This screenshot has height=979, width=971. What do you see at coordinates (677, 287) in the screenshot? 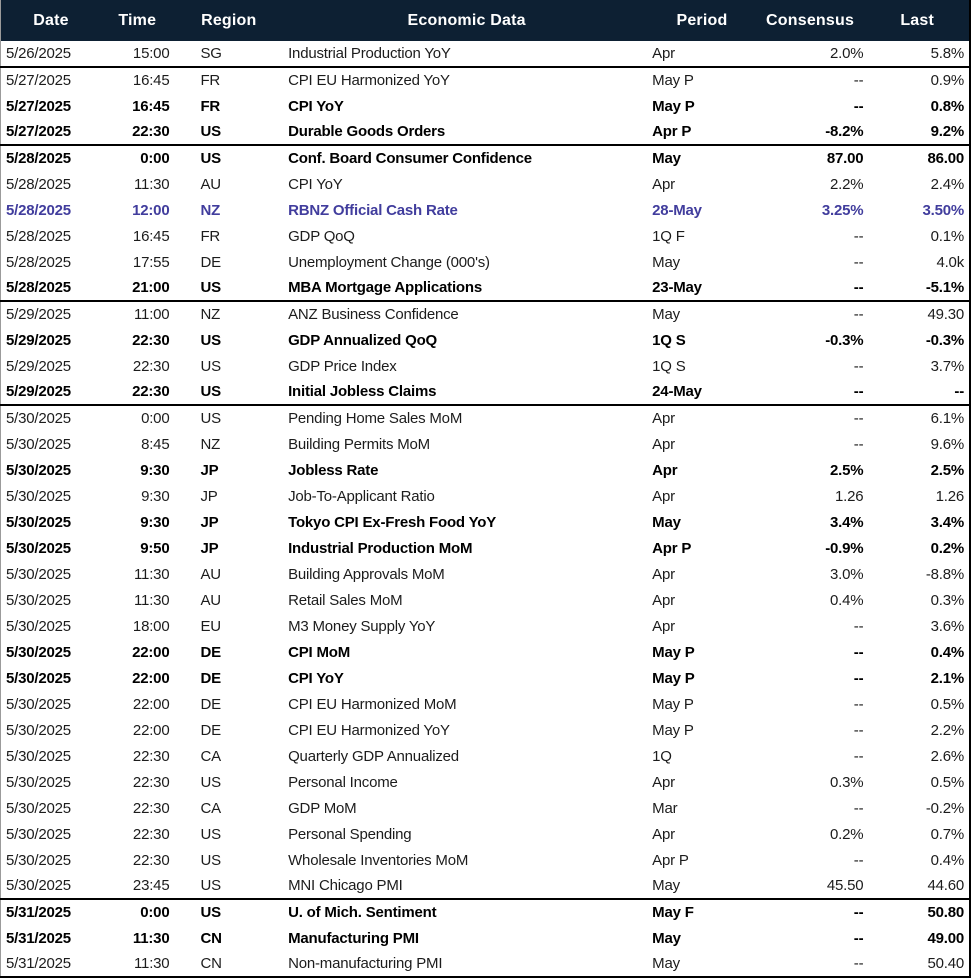
I see `cell-period: 23-May` at bounding box center [677, 287].